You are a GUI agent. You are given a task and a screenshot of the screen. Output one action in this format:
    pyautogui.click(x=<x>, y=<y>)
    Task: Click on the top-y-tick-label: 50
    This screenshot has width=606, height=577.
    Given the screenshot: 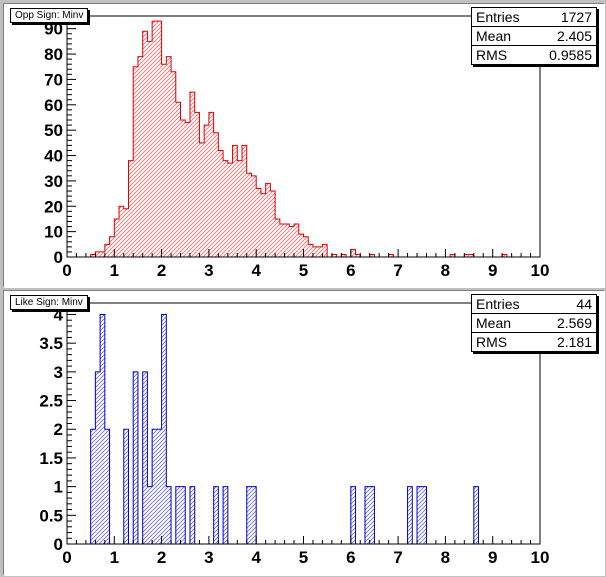 What is the action you would take?
    pyautogui.click(x=53, y=130)
    